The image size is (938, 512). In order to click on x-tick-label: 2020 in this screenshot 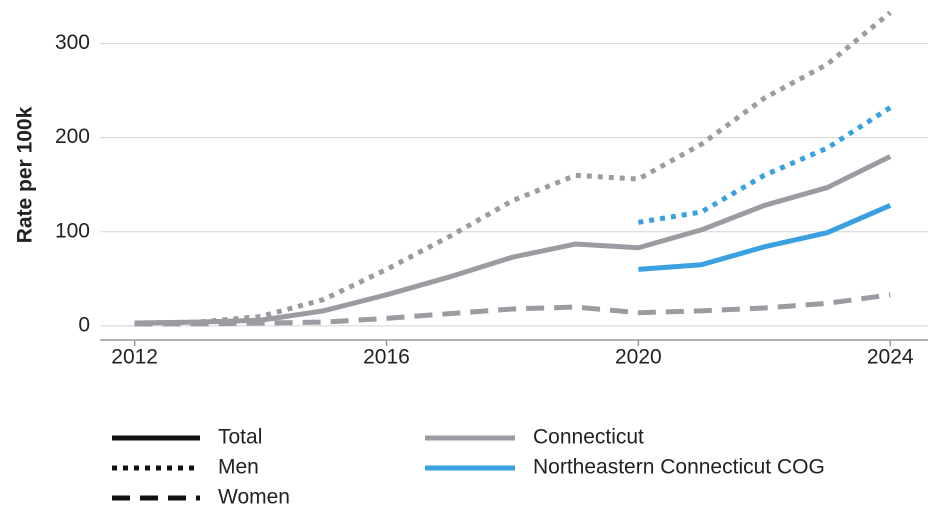, I will do `click(638, 357)`.